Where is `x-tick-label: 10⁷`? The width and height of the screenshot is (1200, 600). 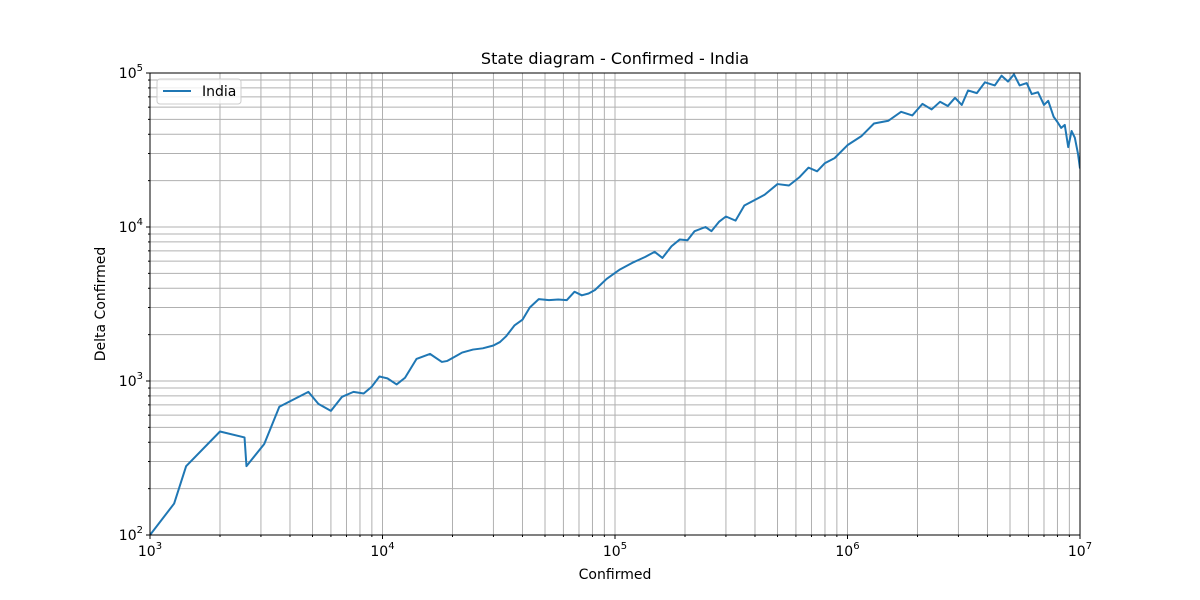 x-tick-label: 10⁷ is located at coordinates (1080, 550).